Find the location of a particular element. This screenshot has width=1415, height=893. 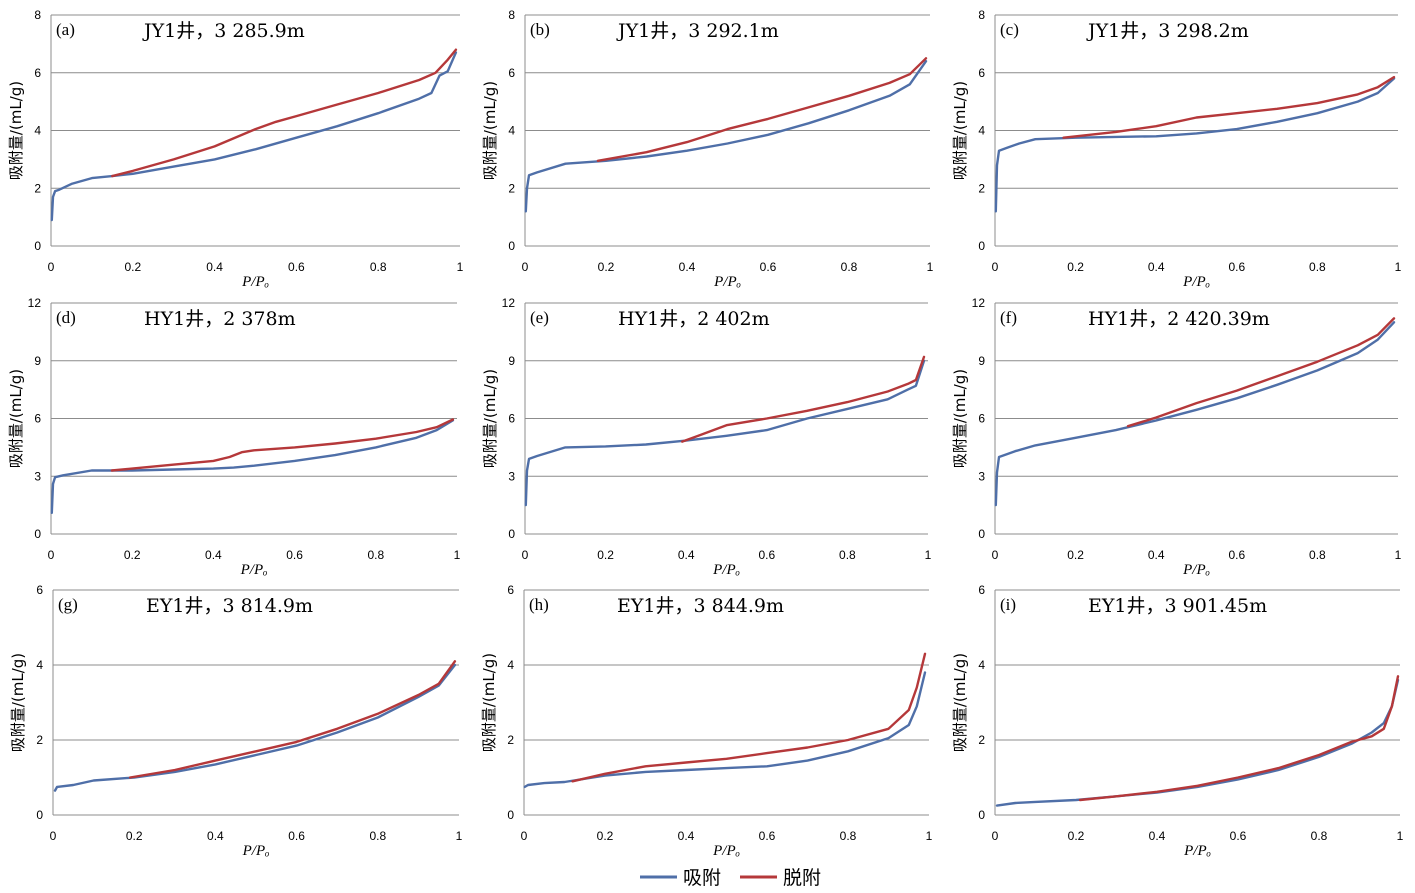

panel-label: (f) is located at coordinates (1008, 317).